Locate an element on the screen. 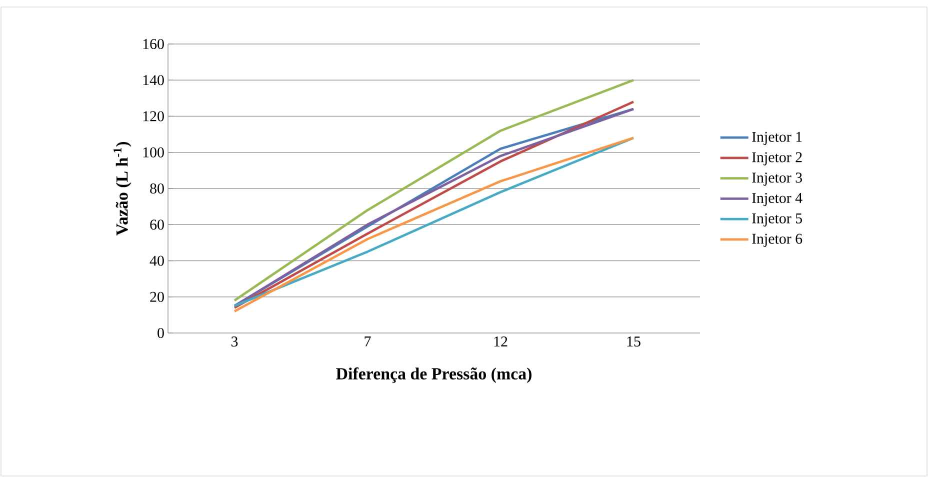 The height and width of the screenshot is (477, 928). y-tick-label: 100 is located at coordinates (153, 152).